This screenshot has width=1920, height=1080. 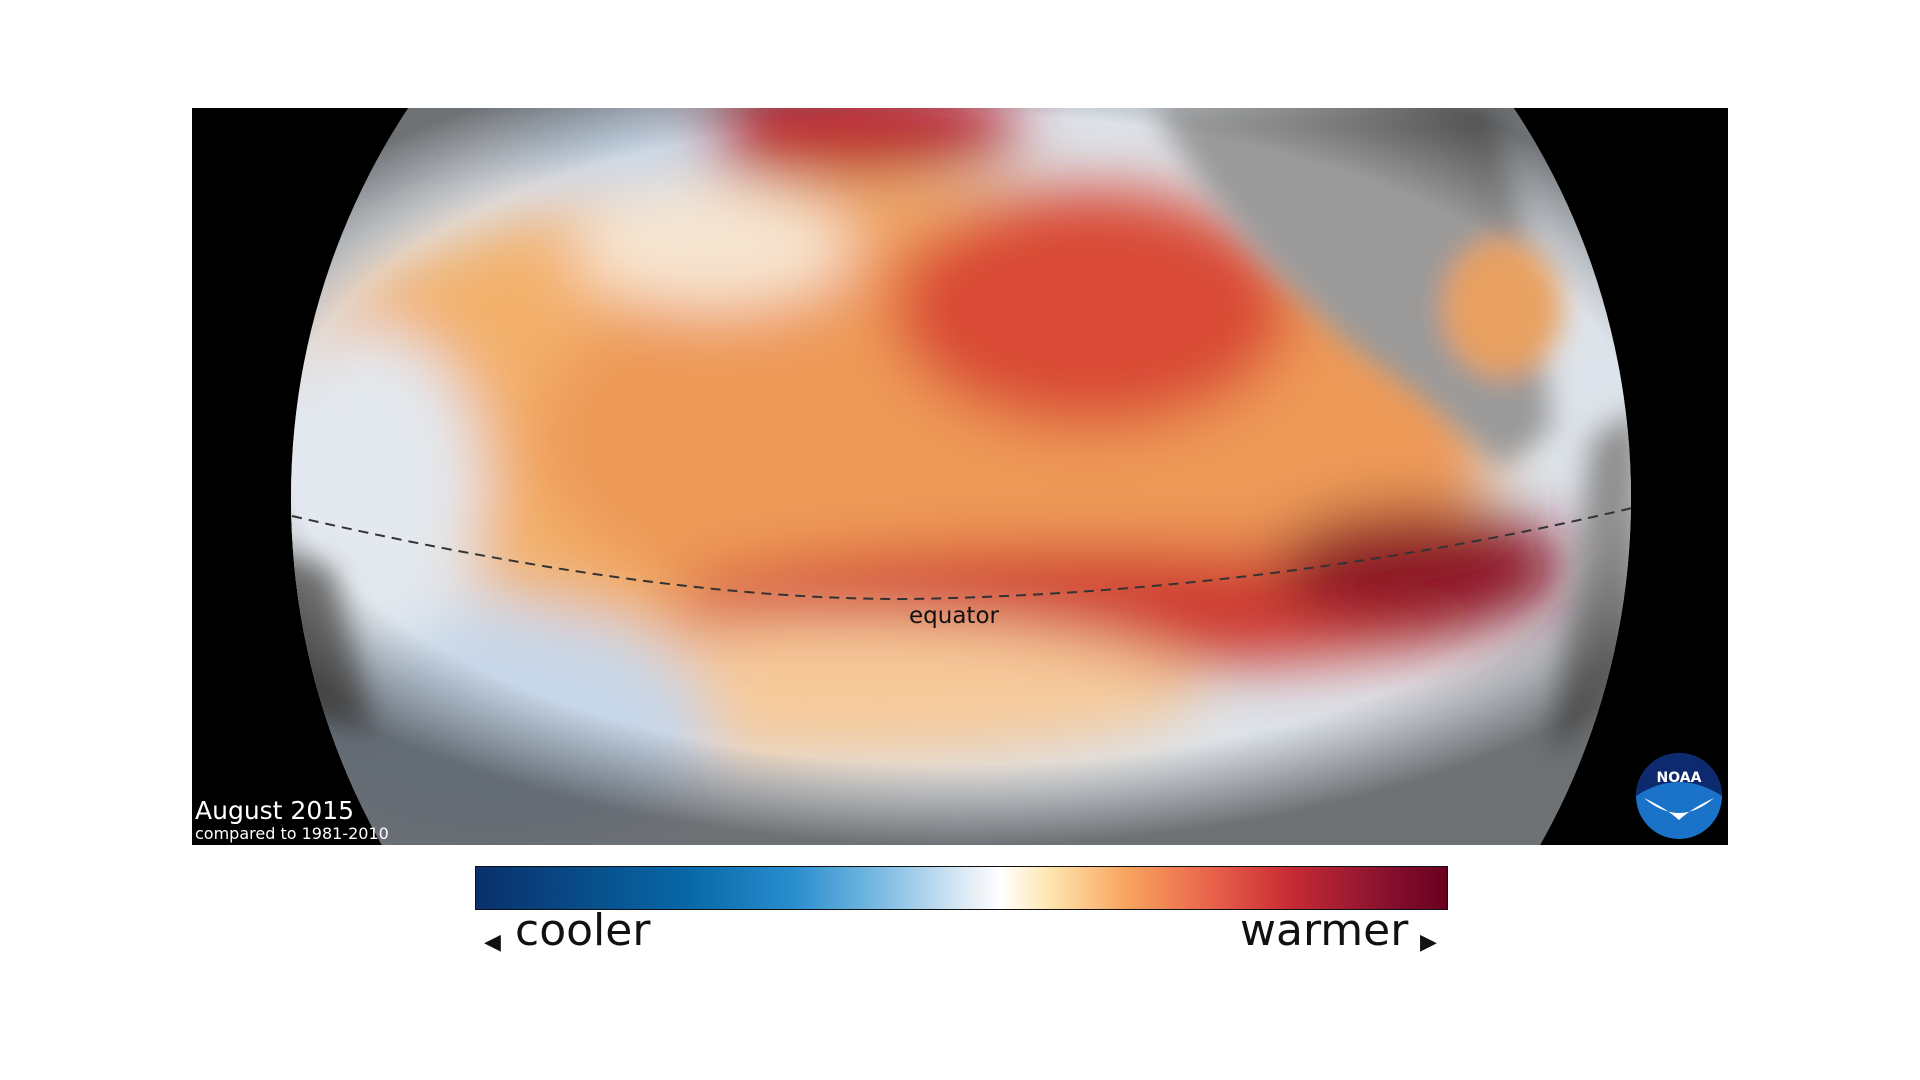 What do you see at coordinates (1428, 942) in the screenshot?
I see `right-arrow-icon: ▶` at bounding box center [1428, 942].